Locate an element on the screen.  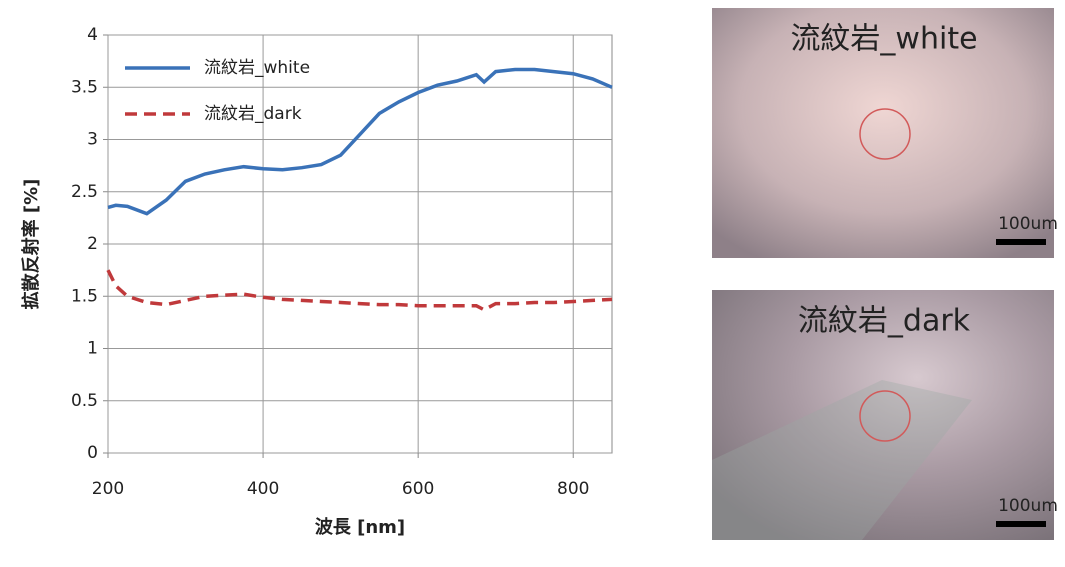
legend-label: 流紋岩_white is located at coordinates (257, 68).